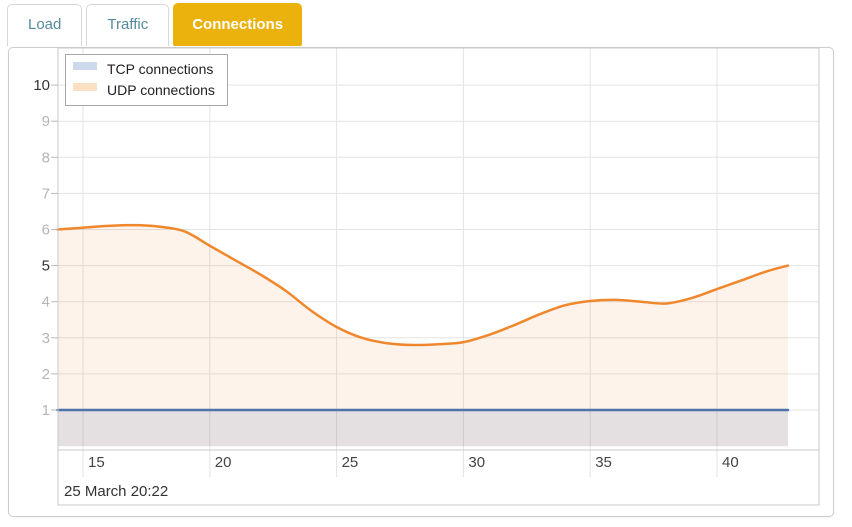 The image size is (852, 527). I want to click on tab-bar: Load Traffic Connections, so click(155, 24).